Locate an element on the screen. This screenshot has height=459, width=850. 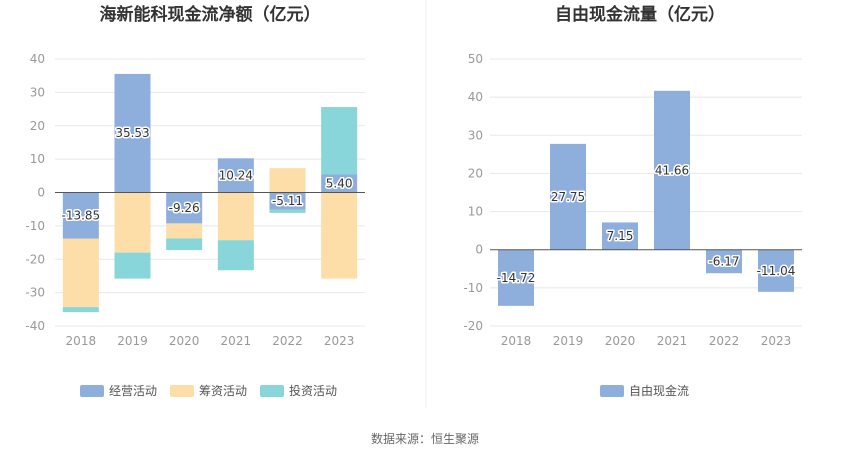
y-tick-label: -40 is located at coordinates (35, 326).